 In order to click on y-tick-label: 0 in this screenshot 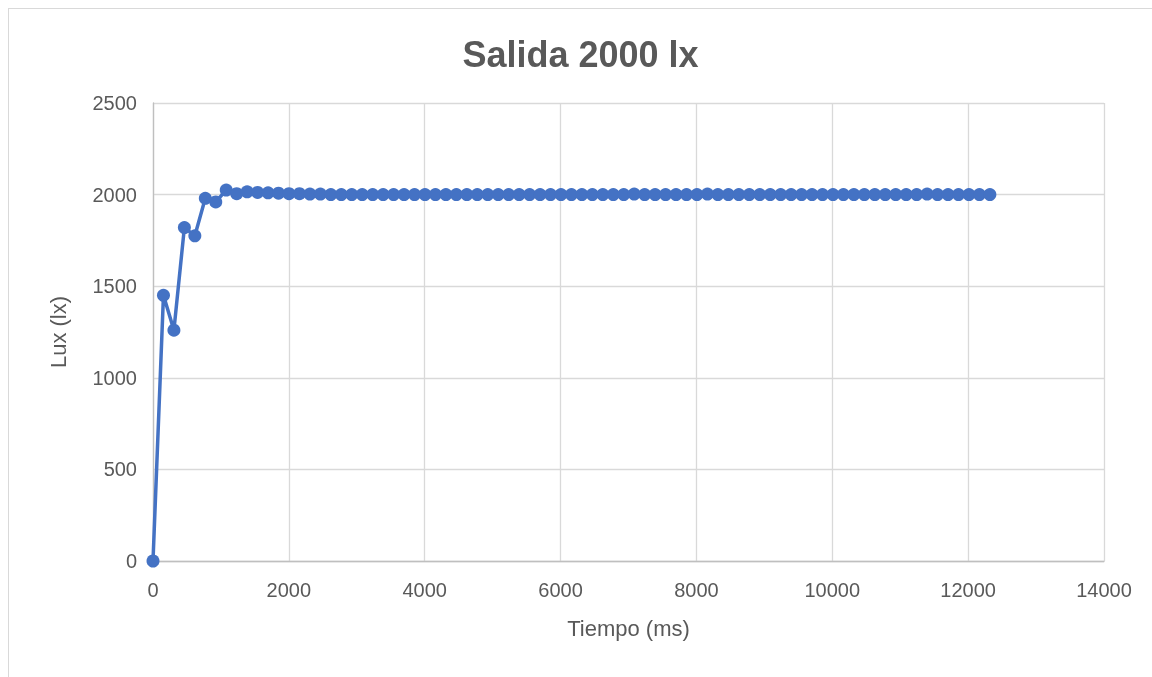, I will do `click(131, 561)`.